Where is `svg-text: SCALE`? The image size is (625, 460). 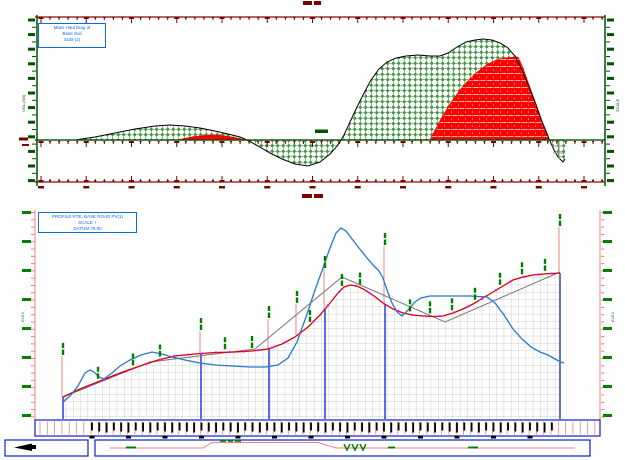
svg-text: SCALE is located at coordinates (617, 105).